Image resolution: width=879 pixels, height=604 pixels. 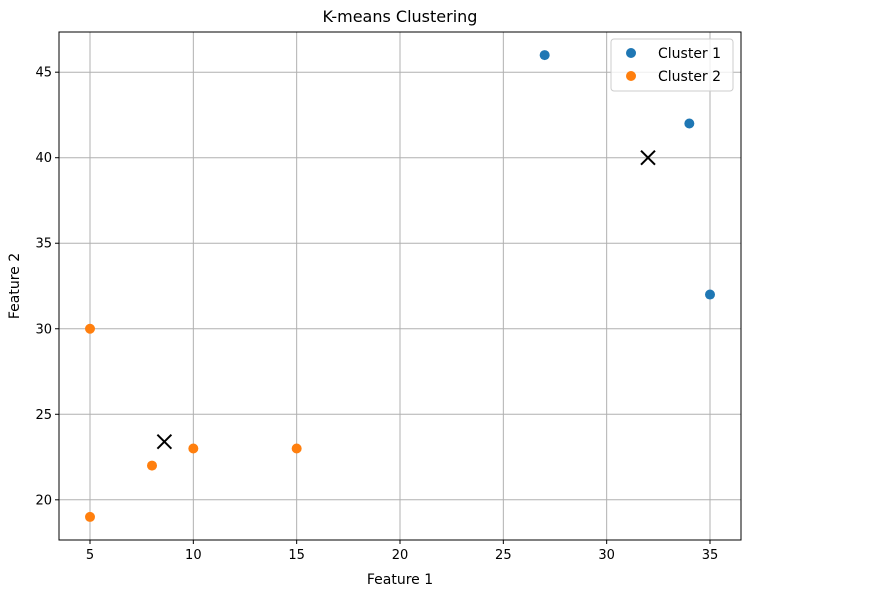 I want to click on x-tick-label: 5, so click(x=90, y=555).